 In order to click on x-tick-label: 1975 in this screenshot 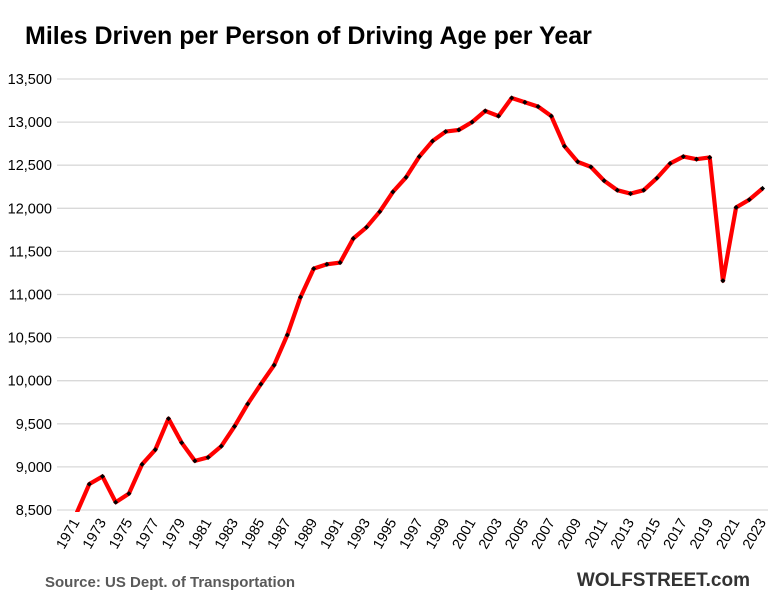, I will do `click(121, 534)`.